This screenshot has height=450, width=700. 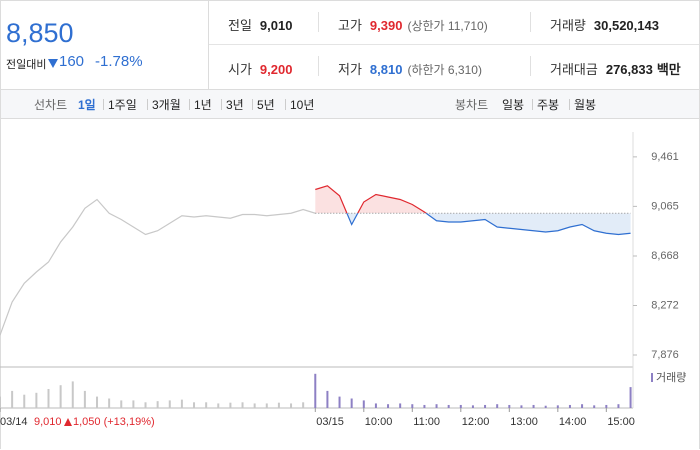 I want to click on tab-group-label: 봉차트, so click(x=472, y=105).